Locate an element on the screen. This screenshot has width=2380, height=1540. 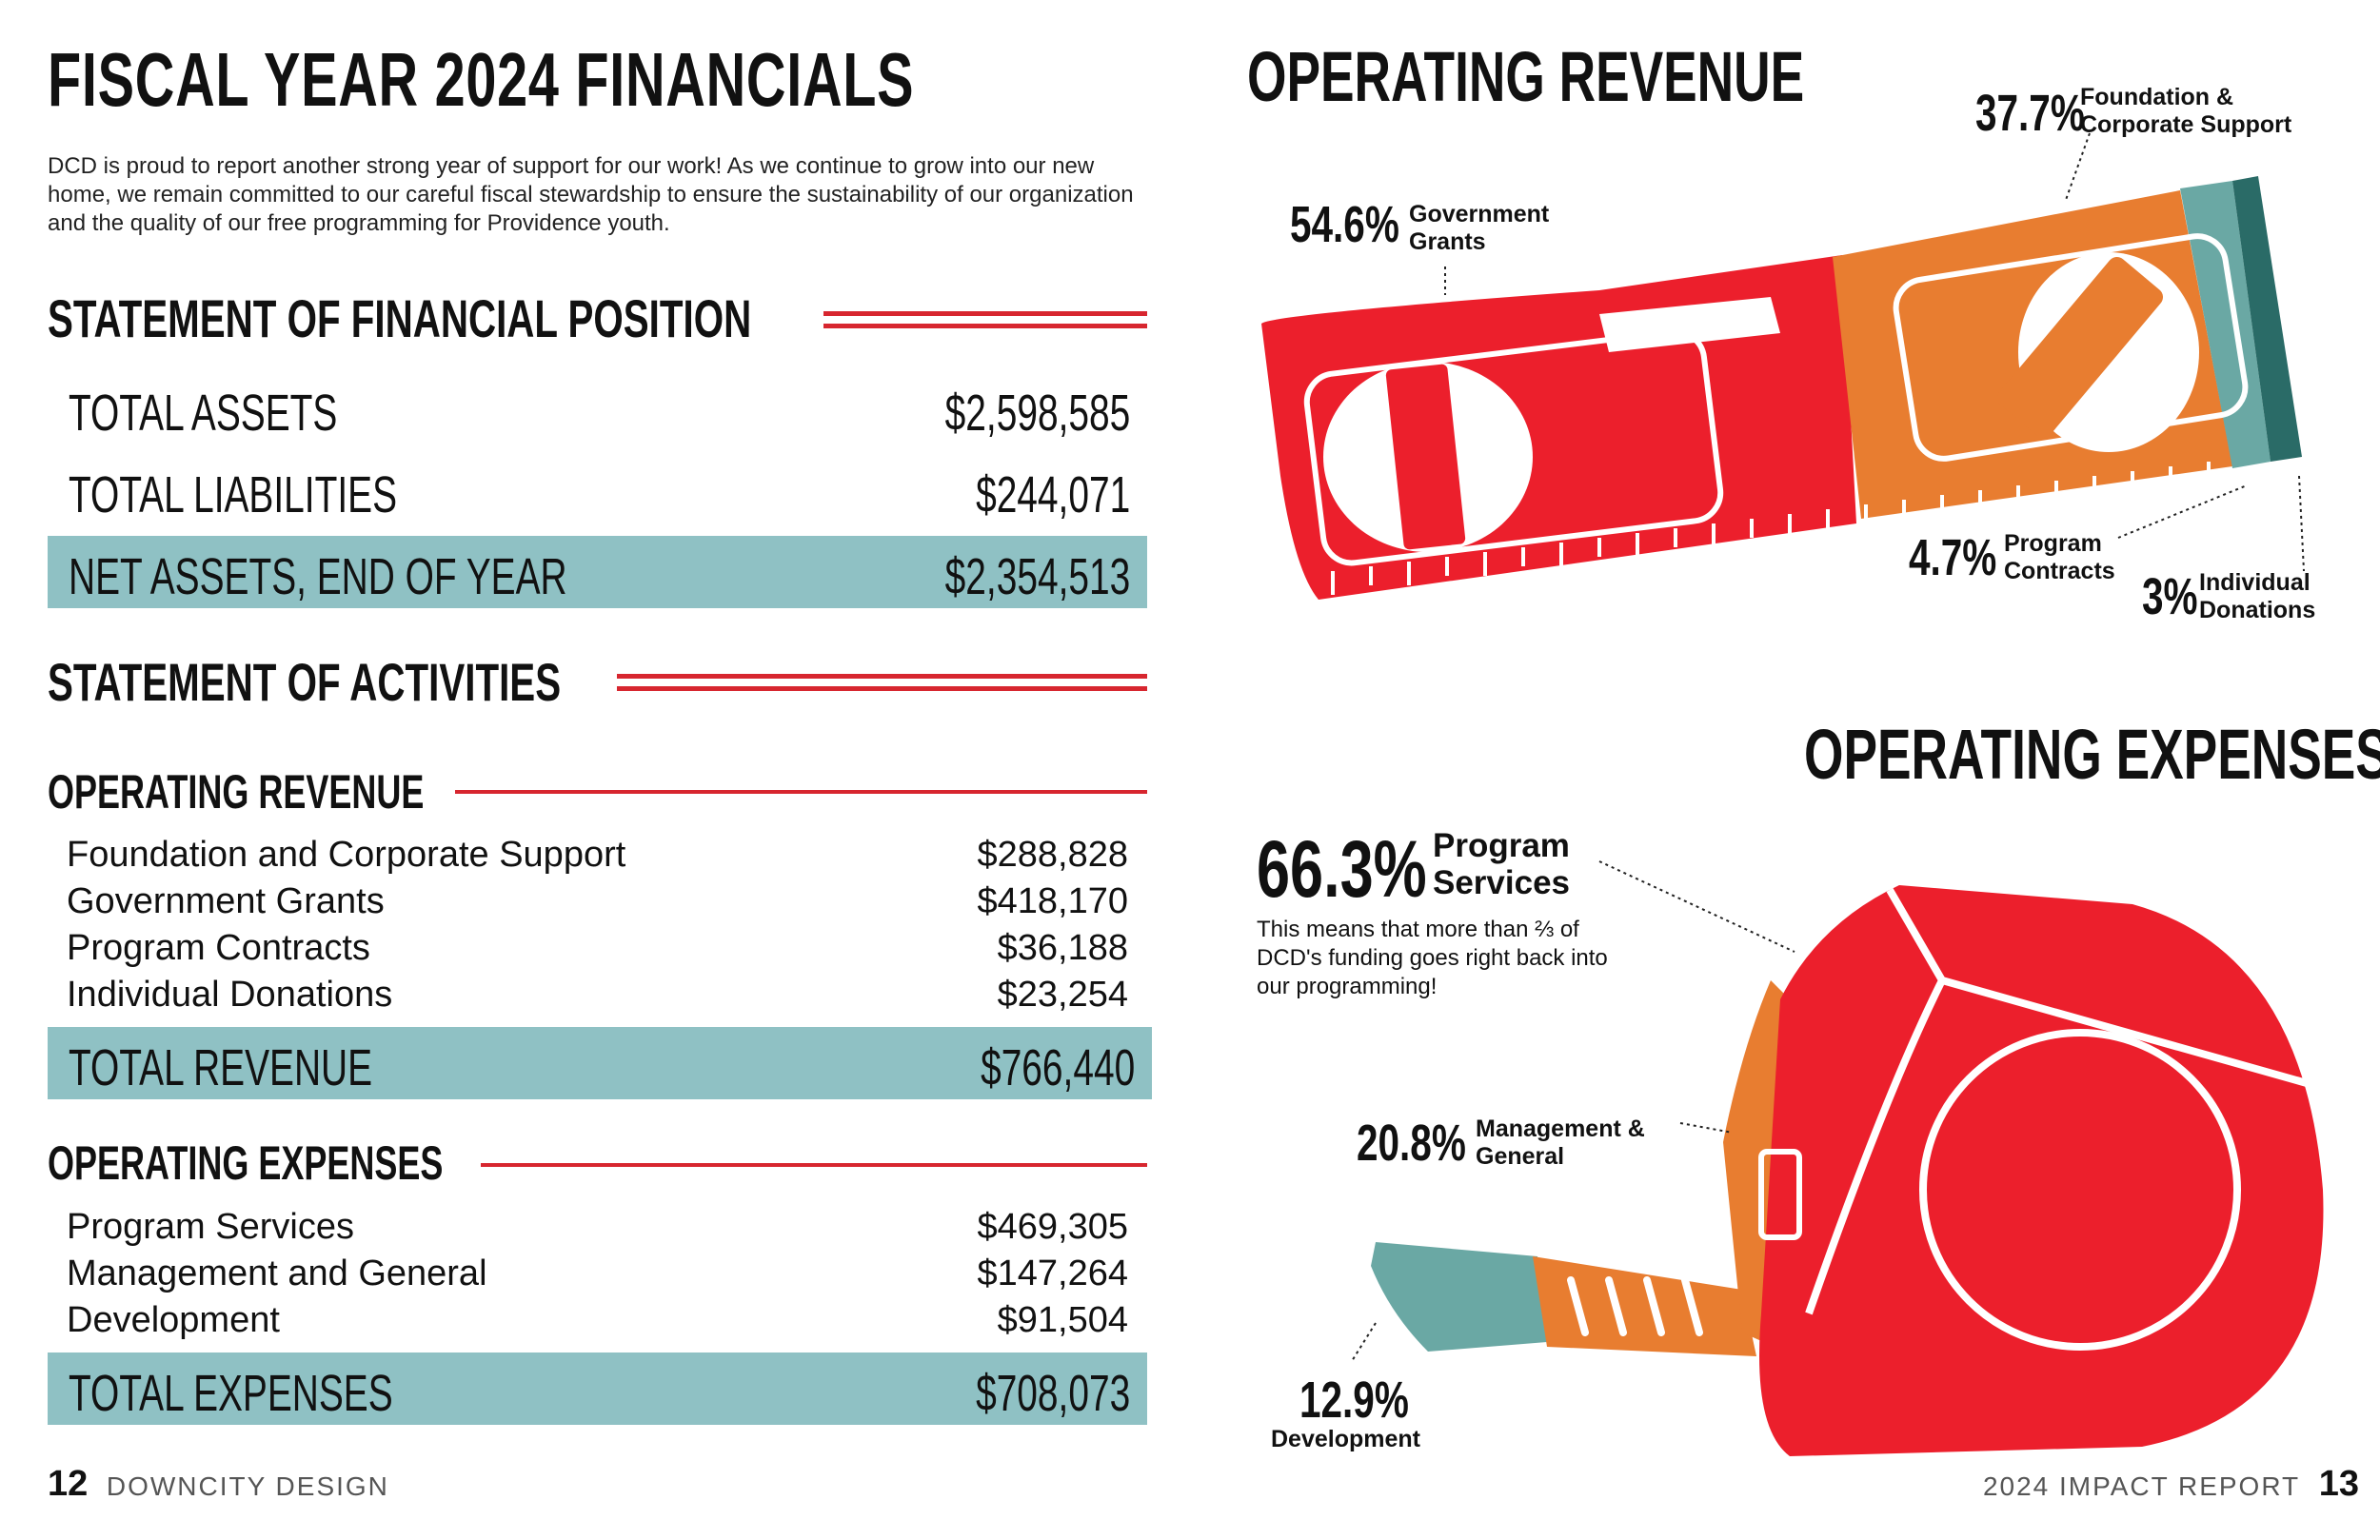
slice-percent: 54.6% is located at coordinates (1344, 224).